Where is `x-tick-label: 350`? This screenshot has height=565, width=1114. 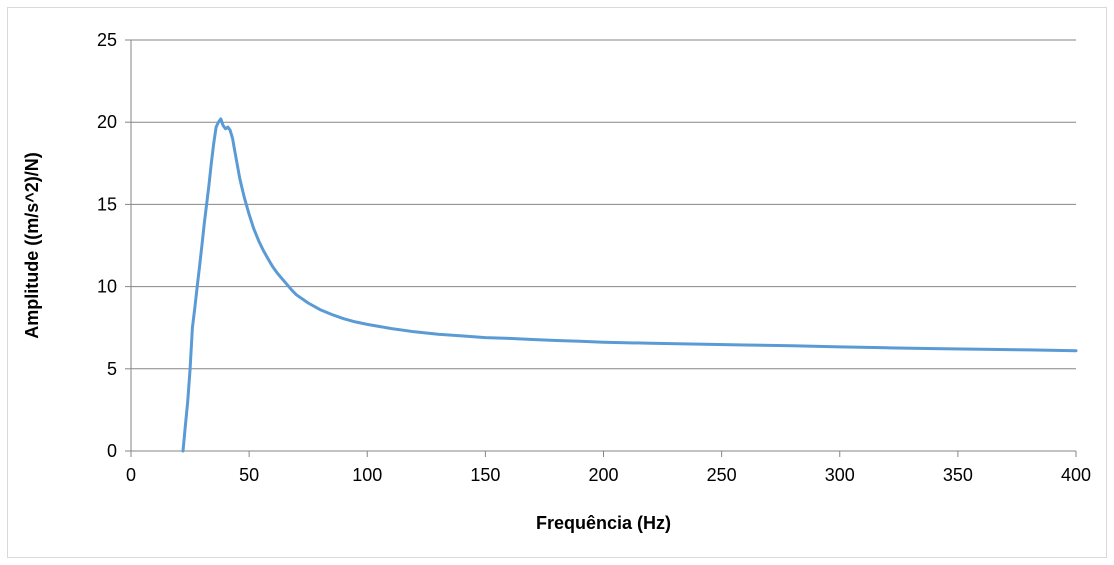 x-tick-label: 350 is located at coordinates (958, 475).